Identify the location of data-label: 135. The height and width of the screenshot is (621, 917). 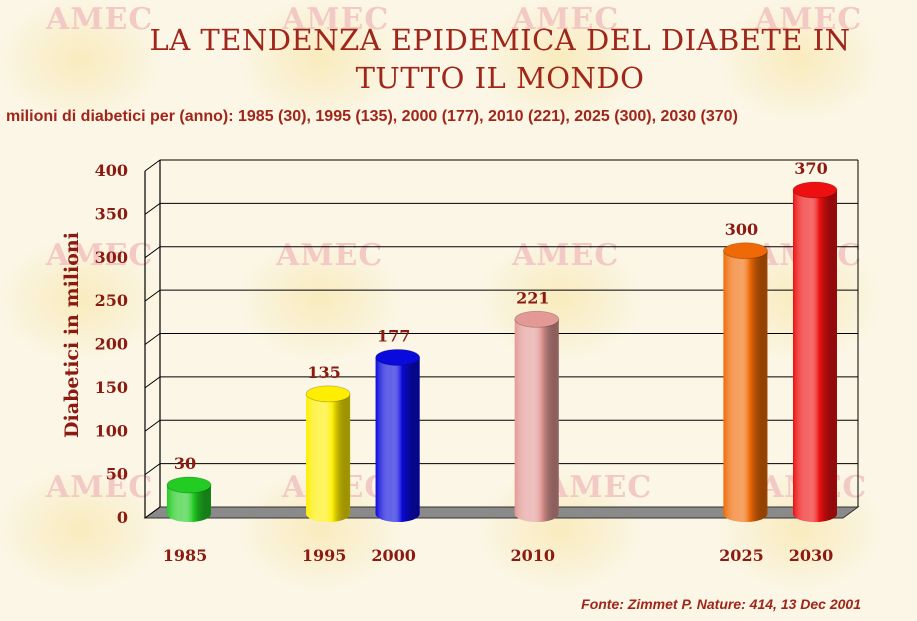
(323, 372).